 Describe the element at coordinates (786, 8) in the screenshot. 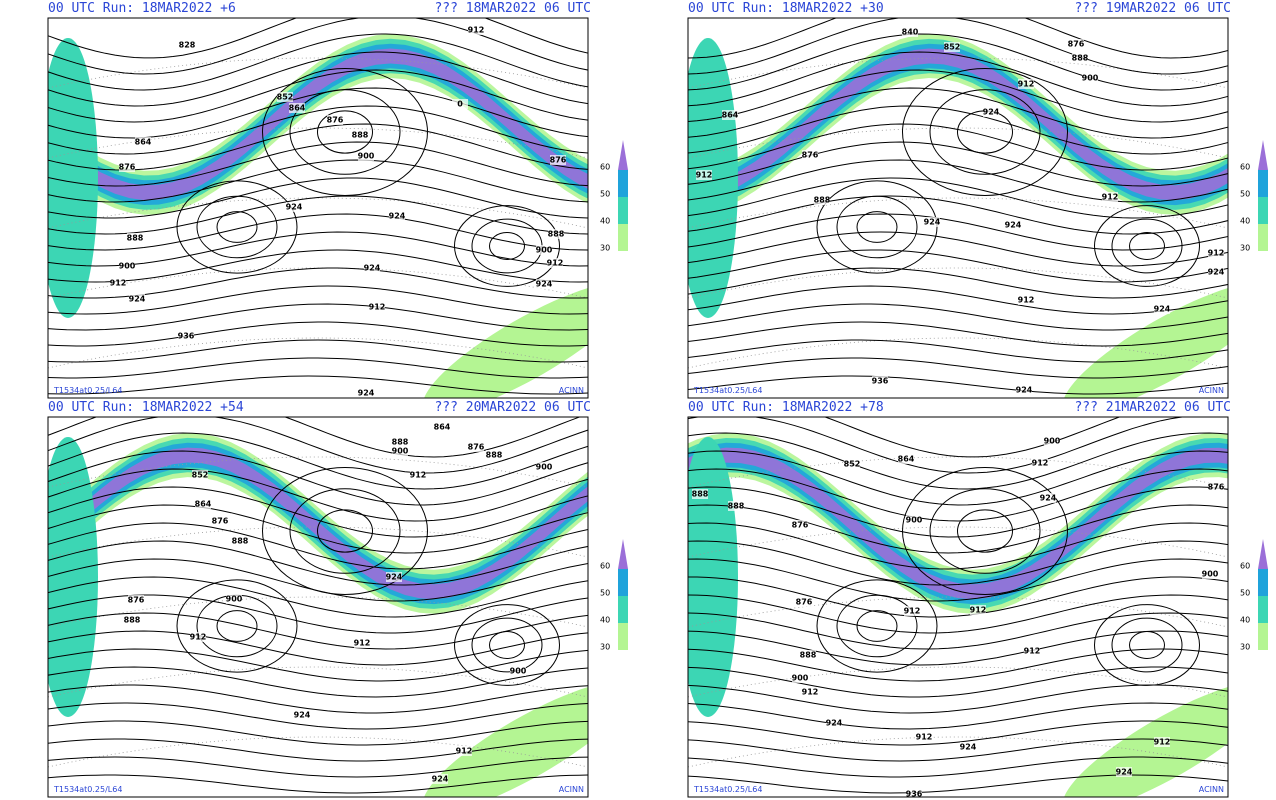

I see `run-header: 00 UTC Run: 18MAR2022 +30` at that location.